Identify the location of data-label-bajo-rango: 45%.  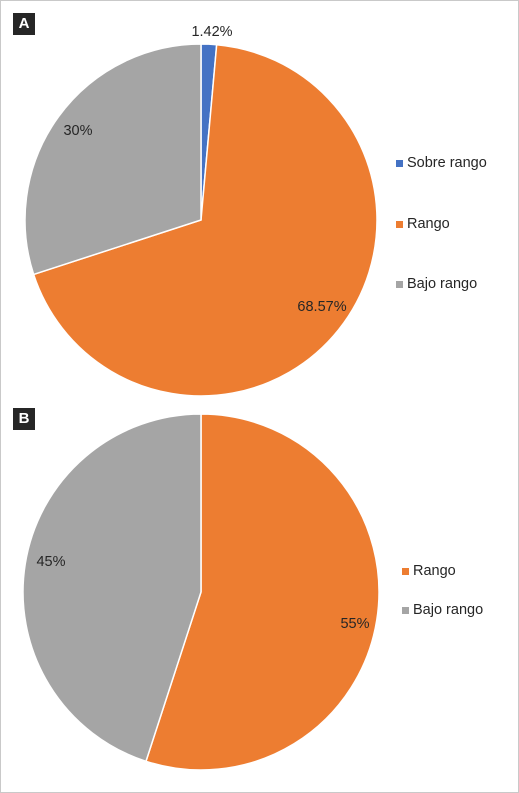
(50, 562).